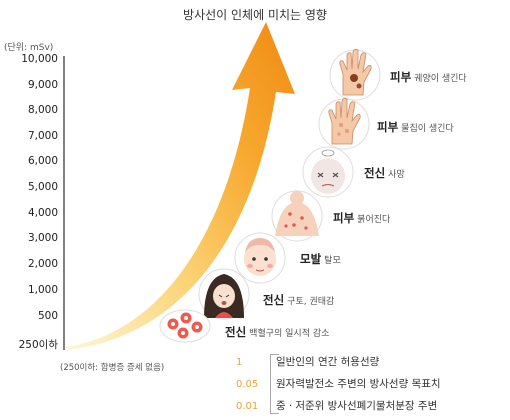  Describe the element at coordinates (42, 213) in the screenshot. I see `y-label-4000: 4,000` at that location.